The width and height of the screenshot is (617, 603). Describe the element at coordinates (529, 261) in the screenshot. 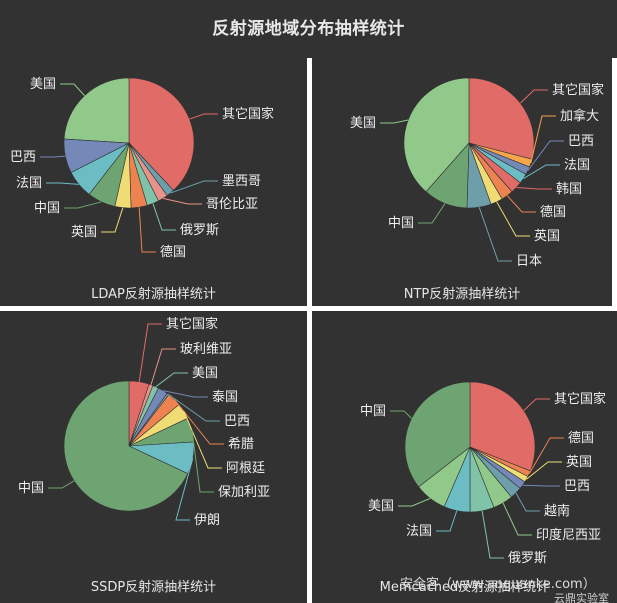

I see `slice-label: 日本` at that location.